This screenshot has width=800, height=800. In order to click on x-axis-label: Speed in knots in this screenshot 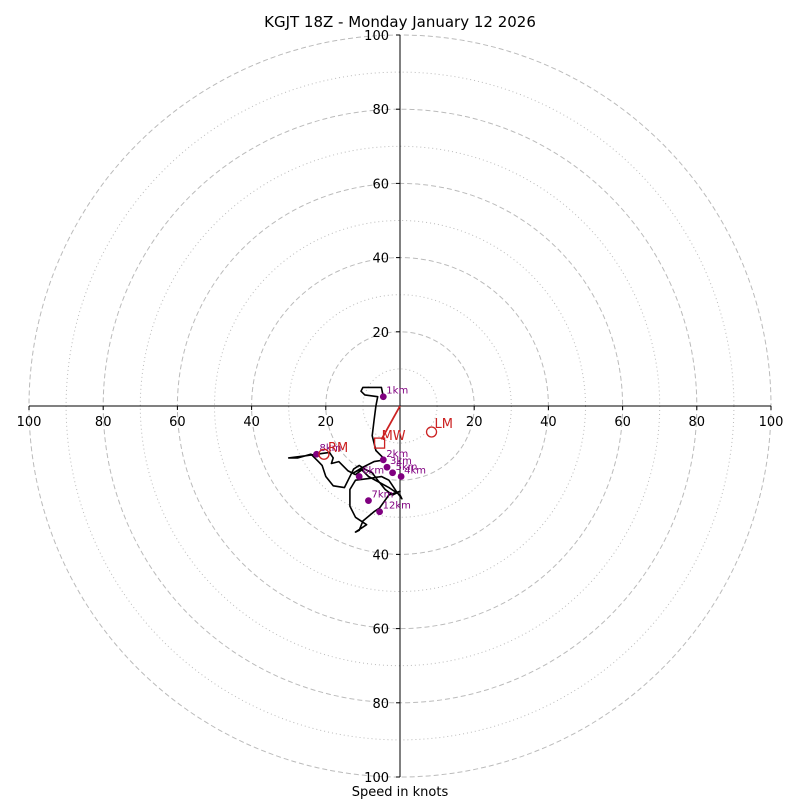, I will do `click(400, 792)`.